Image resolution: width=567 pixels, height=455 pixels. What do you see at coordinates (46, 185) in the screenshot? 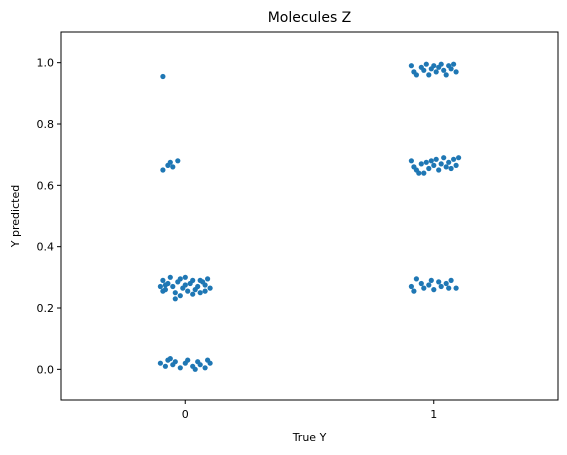
I see `y-tick-label: 0.6` at bounding box center [46, 185].